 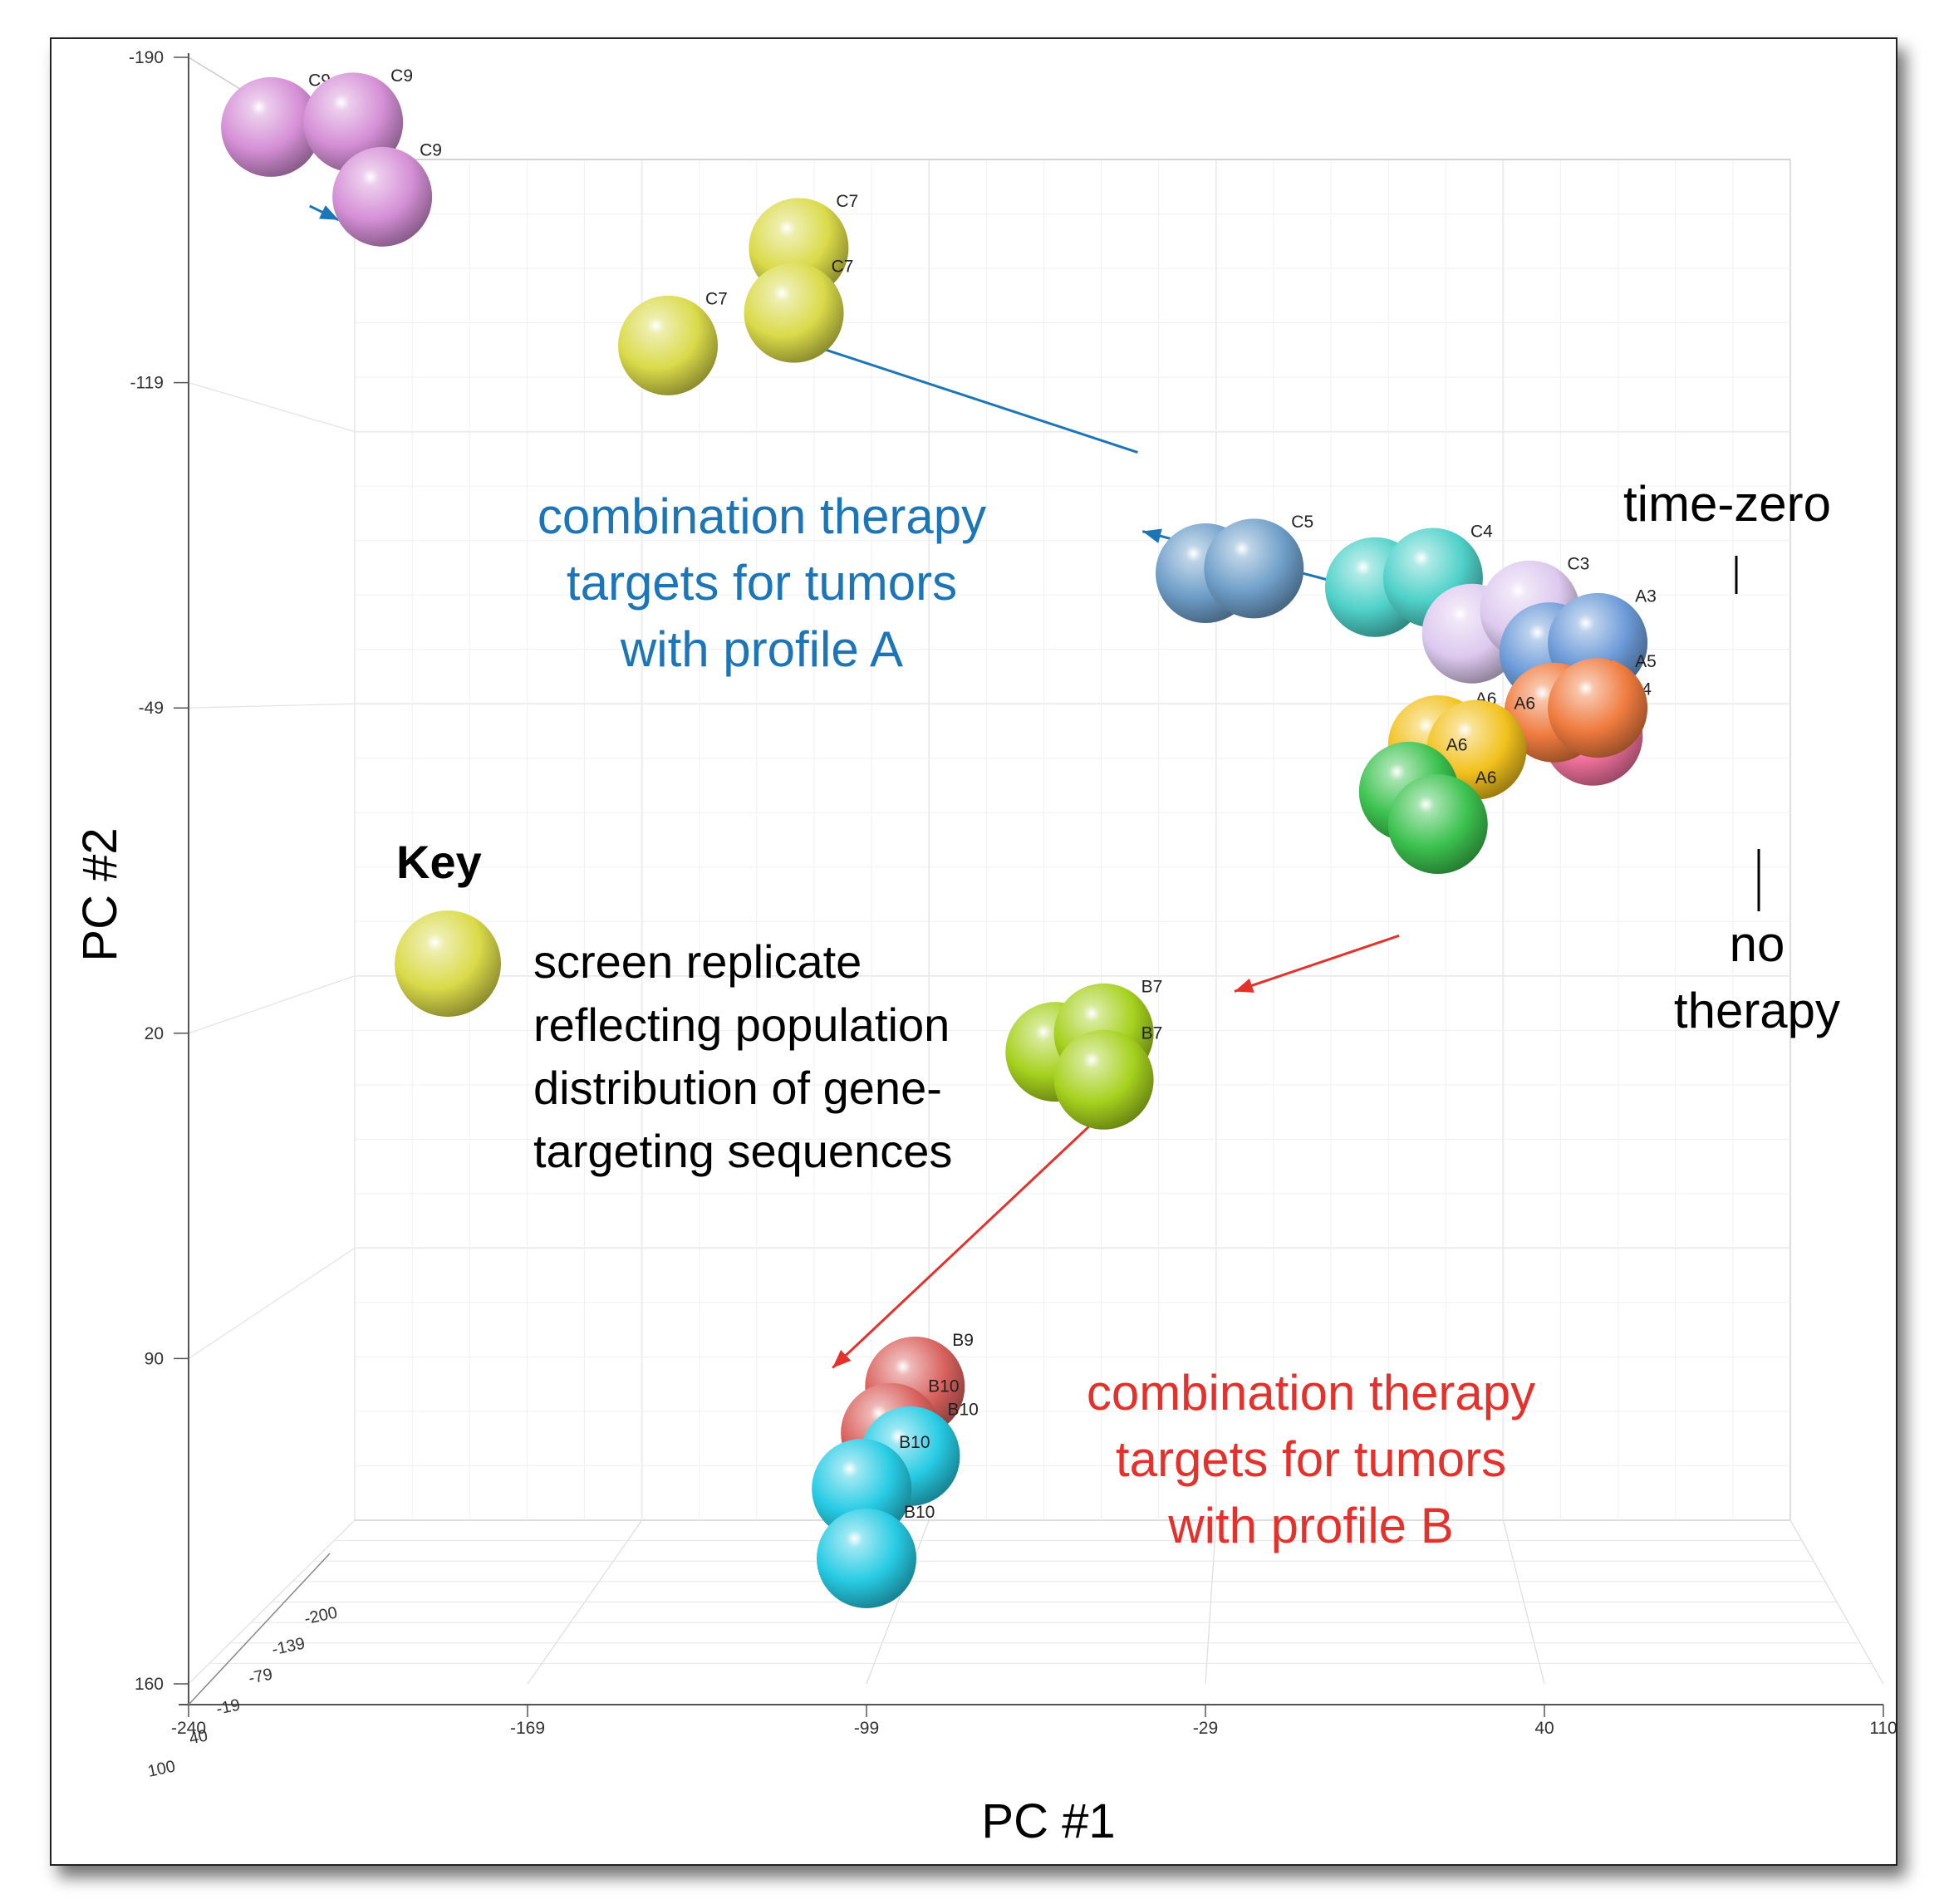 I want to click on y-tick-label: 90, so click(x=154, y=1358).